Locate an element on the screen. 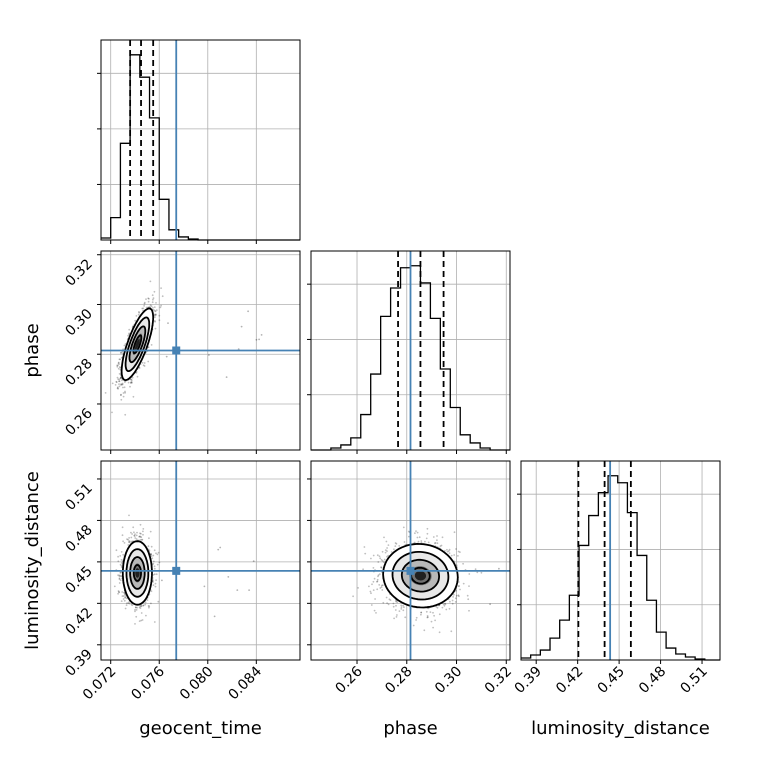 Image resolution: width=760 pixels, height=760 pixels. y-tick-label: 0.30 is located at coordinates (78, 322).